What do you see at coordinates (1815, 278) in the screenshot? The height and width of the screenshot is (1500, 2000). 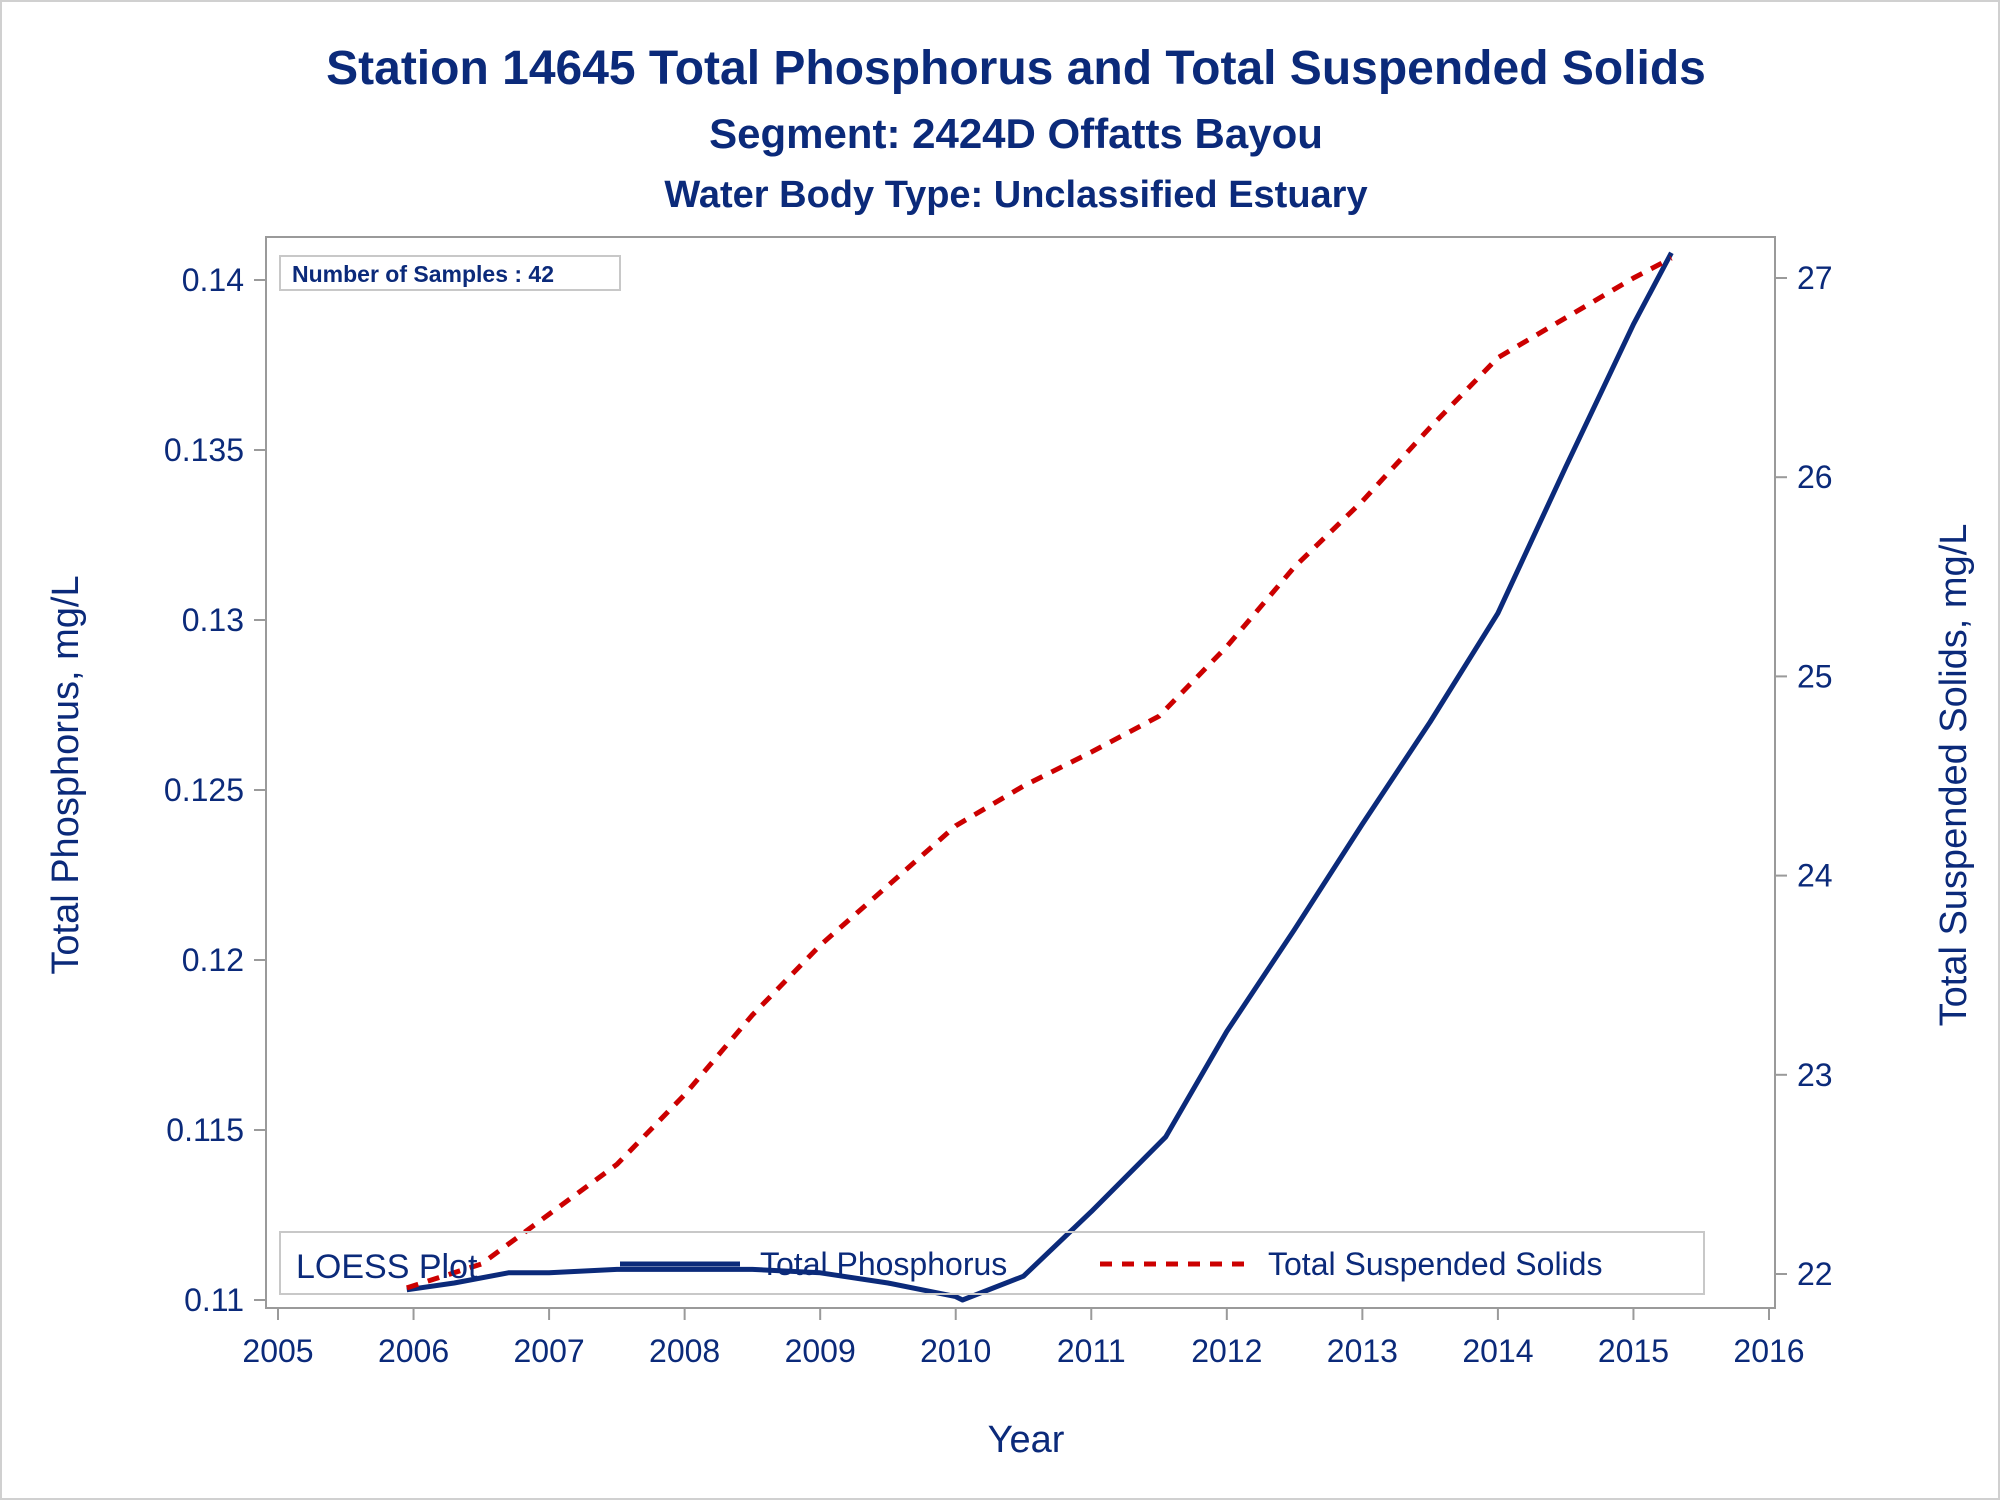 I see `y-right-tick-label: 27` at bounding box center [1815, 278].